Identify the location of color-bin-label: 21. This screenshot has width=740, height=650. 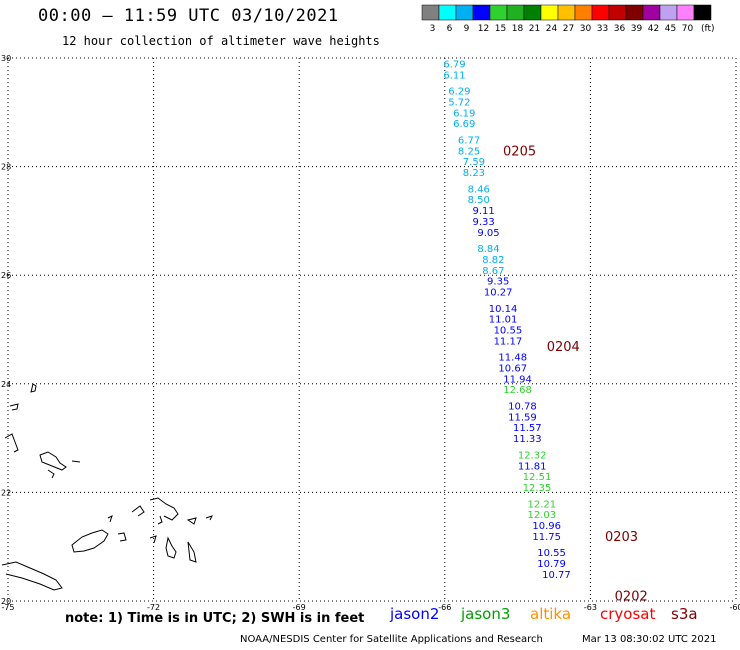
(534, 29).